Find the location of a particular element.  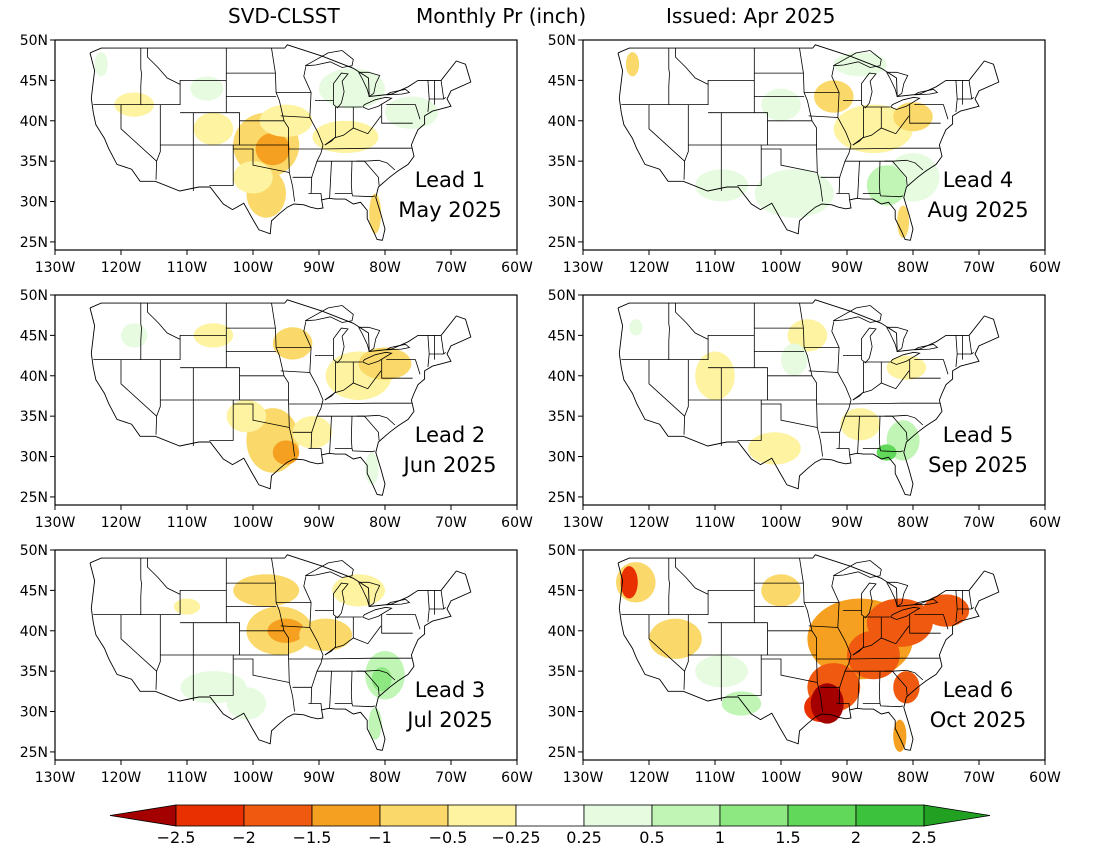

lead-number: Lead 2 is located at coordinates (450, 435).